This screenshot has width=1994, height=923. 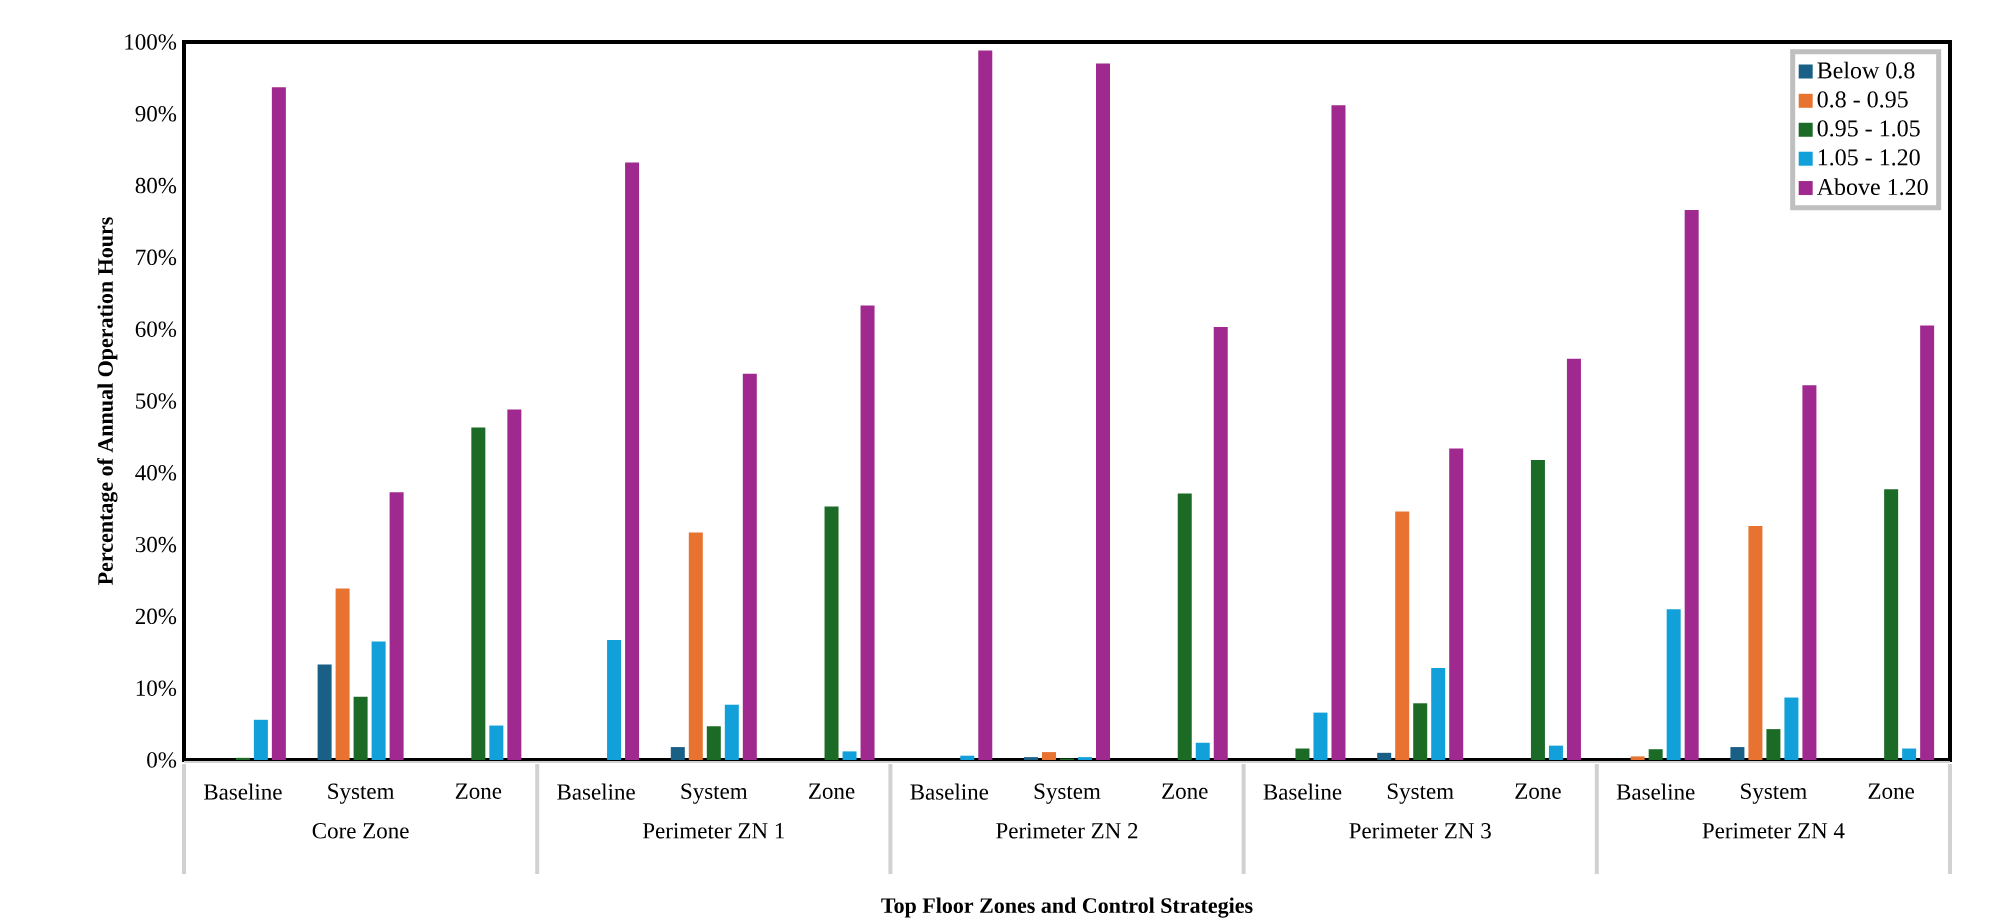 What do you see at coordinates (156, 185) in the screenshot?
I see `y-tick-label: 80%` at bounding box center [156, 185].